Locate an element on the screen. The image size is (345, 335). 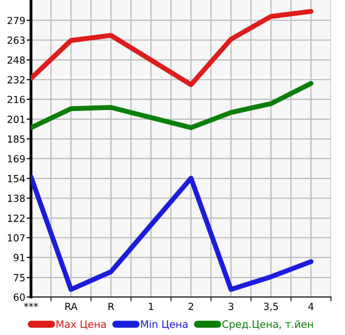
y-tick-label: 201 is located at coordinates (16, 120).